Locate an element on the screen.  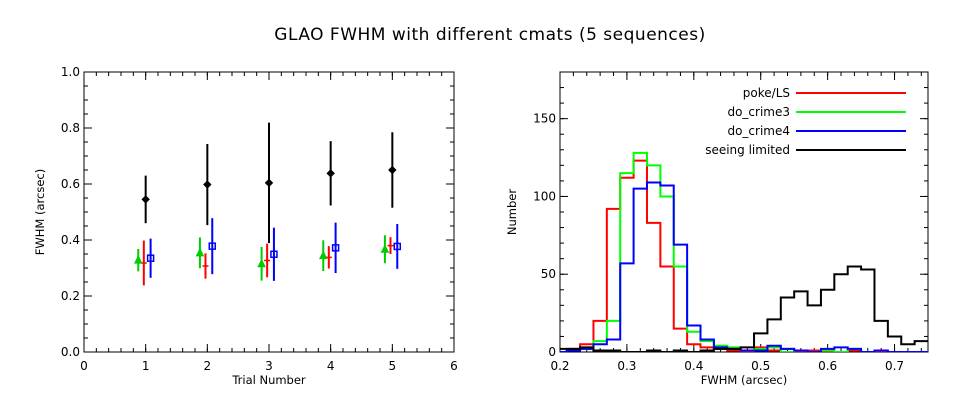
left-x-tick-label: 0 is located at coordinates (84, 366).